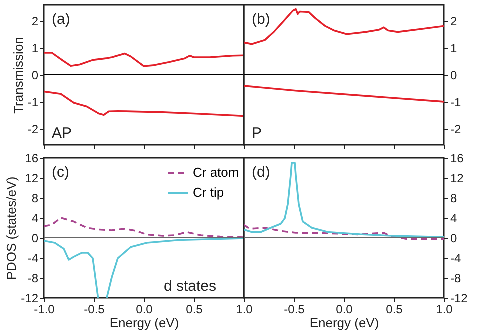  What do you see at coordinates (190, 286) in the screenshot?
I see `annotation: d states` at bounding box center [190, 286].